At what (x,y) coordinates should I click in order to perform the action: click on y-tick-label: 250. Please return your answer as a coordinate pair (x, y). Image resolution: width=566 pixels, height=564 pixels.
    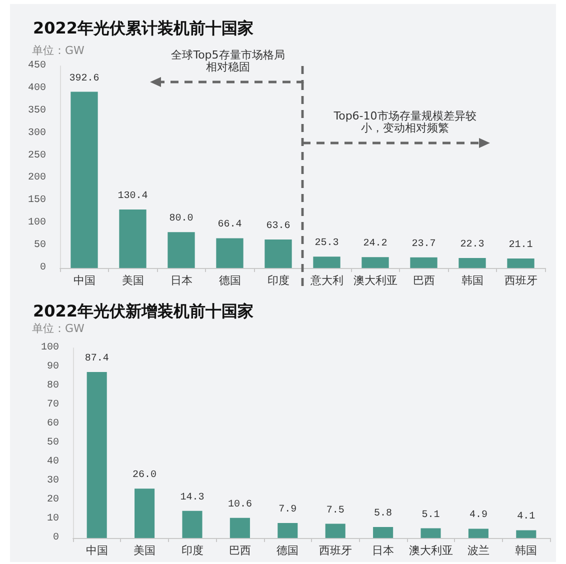
    Looking at the image, I should click on (37, 156).